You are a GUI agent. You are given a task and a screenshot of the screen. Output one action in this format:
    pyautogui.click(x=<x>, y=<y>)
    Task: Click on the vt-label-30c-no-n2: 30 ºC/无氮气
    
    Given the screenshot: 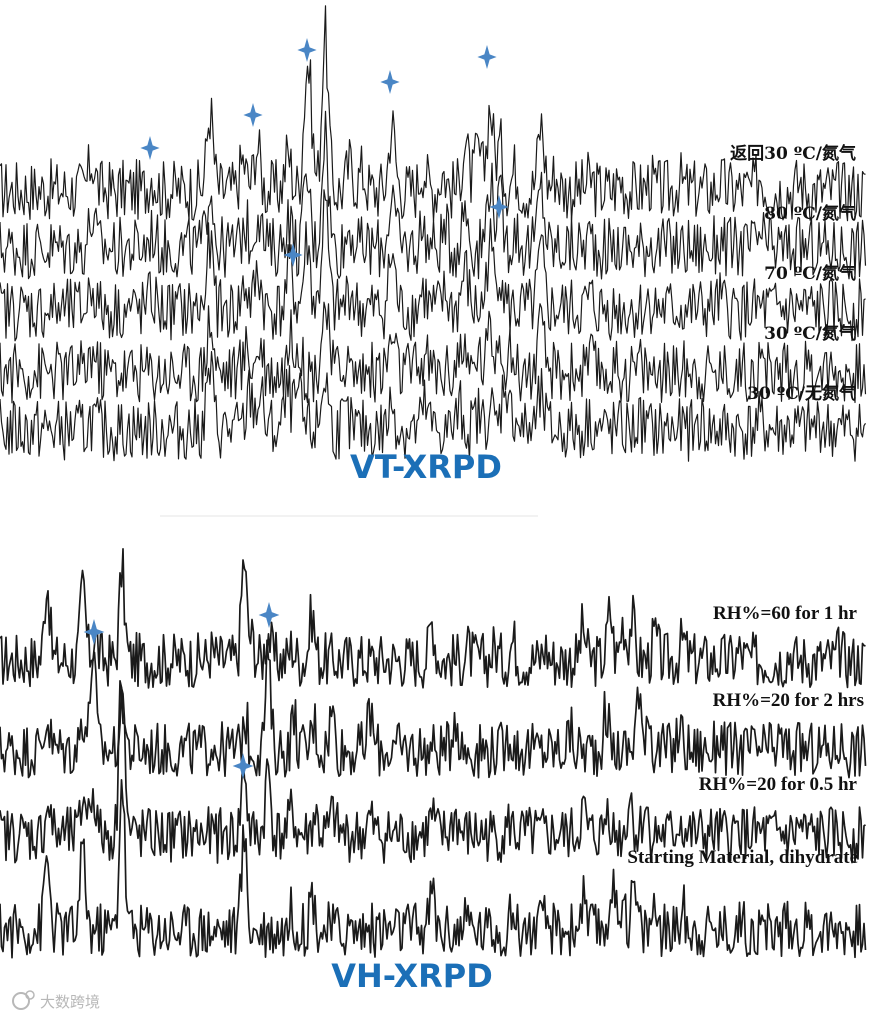 What is the action you would take?
    pyautogui.click(x=801, y=393)
    